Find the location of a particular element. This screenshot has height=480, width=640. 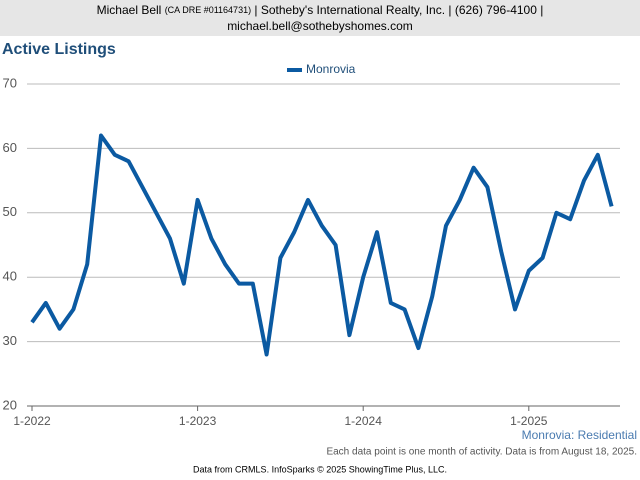

y-tick-label: 20 is located at coordinates (10, 404).